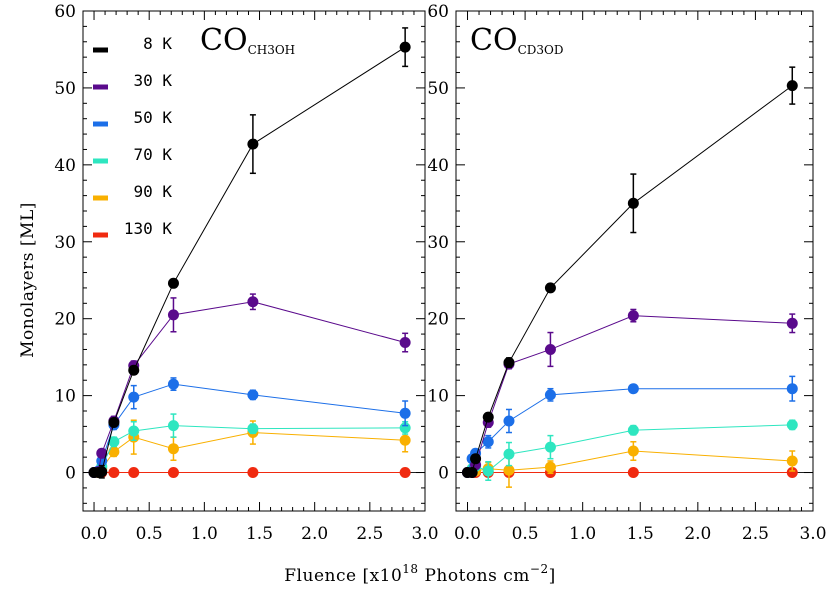 The image size is (830, 593). I want to click on legend-label: 90 K, so click(152, 191).